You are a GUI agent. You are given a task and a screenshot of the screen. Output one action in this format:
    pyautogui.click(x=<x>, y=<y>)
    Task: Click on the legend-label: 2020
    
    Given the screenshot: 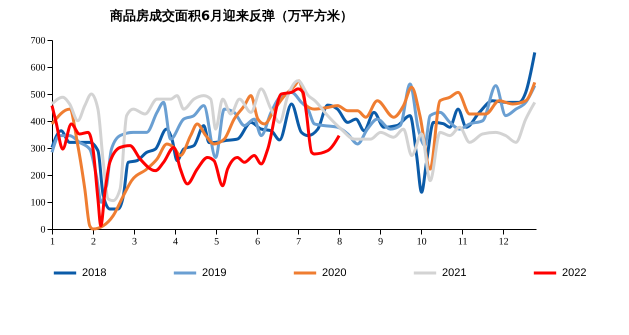 What is the action you would take?
    pyautogui.click(x=334, y=273)
    